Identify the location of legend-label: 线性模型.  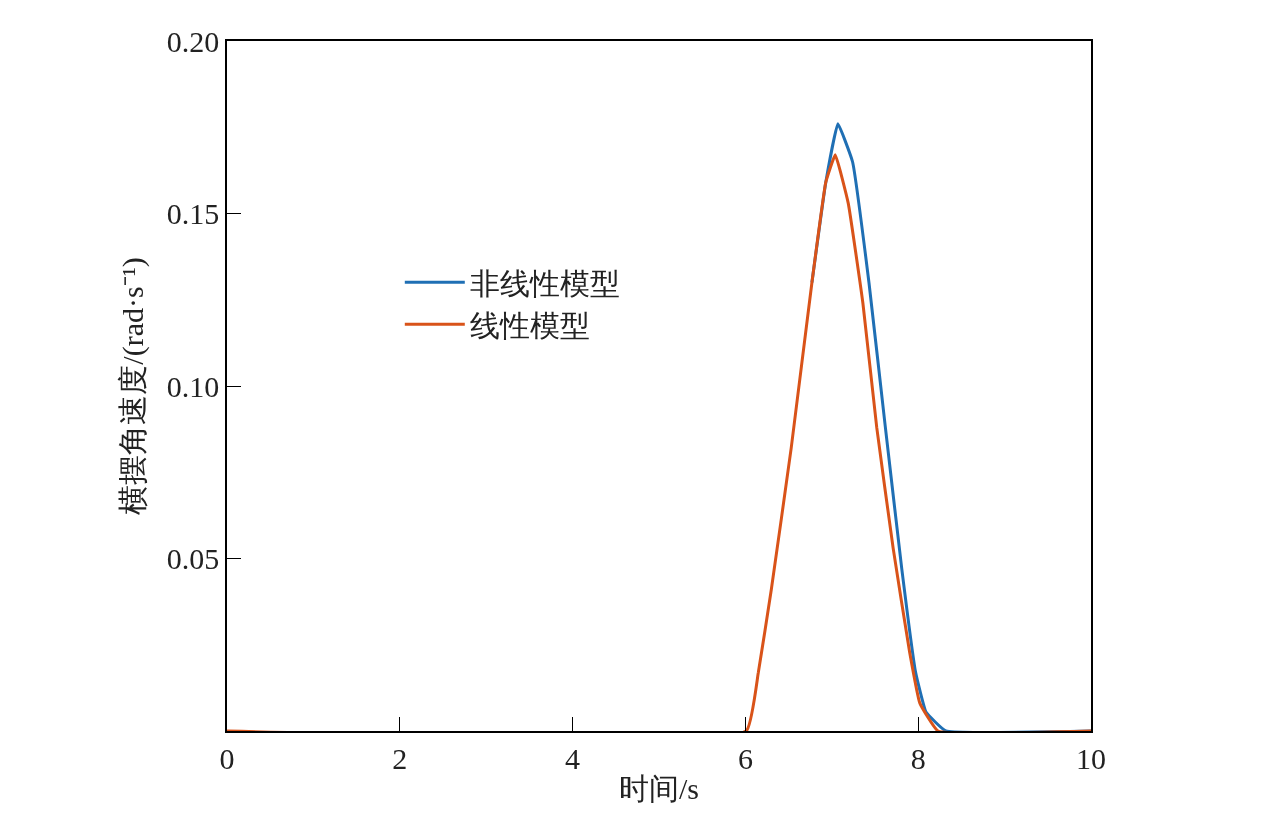
(529, 325).